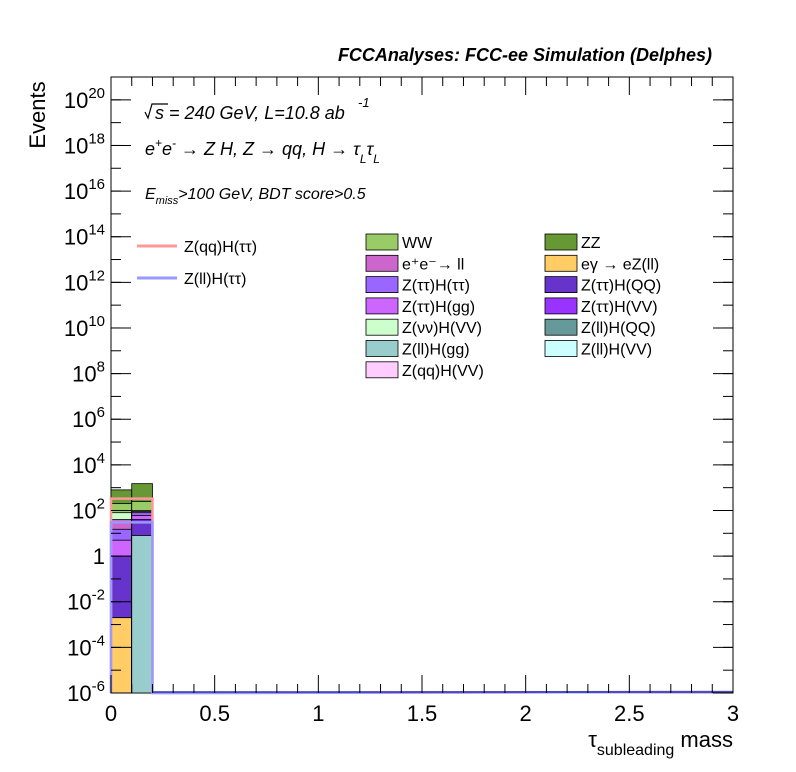  What do you see at coordinates (382, 263) in the screenshot?
I see `legend-box-e-e-ll` at bounding box center [382, 263].